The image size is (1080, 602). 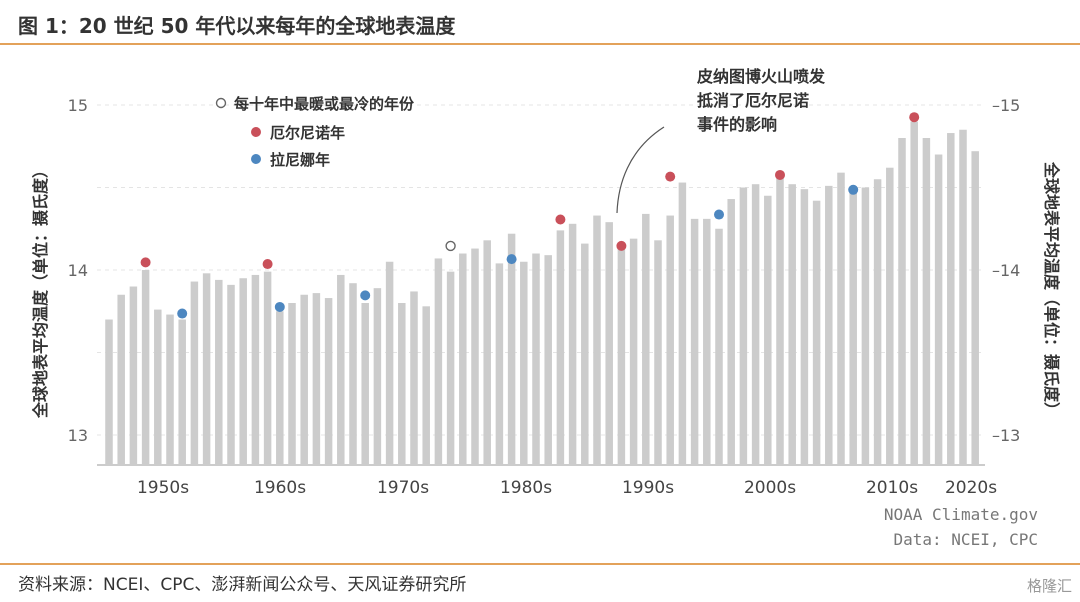 What do you see at coordinates (540, 44) in the screenshot?
I see `title-rule` at bounding box center [540, 44].